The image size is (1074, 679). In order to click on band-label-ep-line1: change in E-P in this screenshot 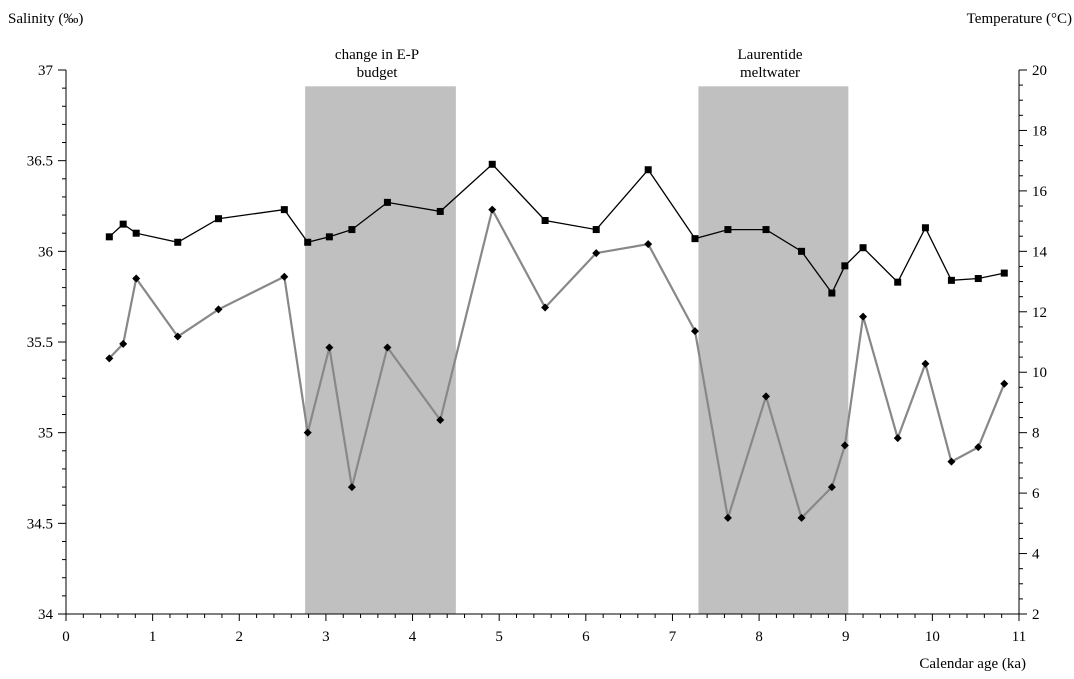, I will do `click(377, 55)`.